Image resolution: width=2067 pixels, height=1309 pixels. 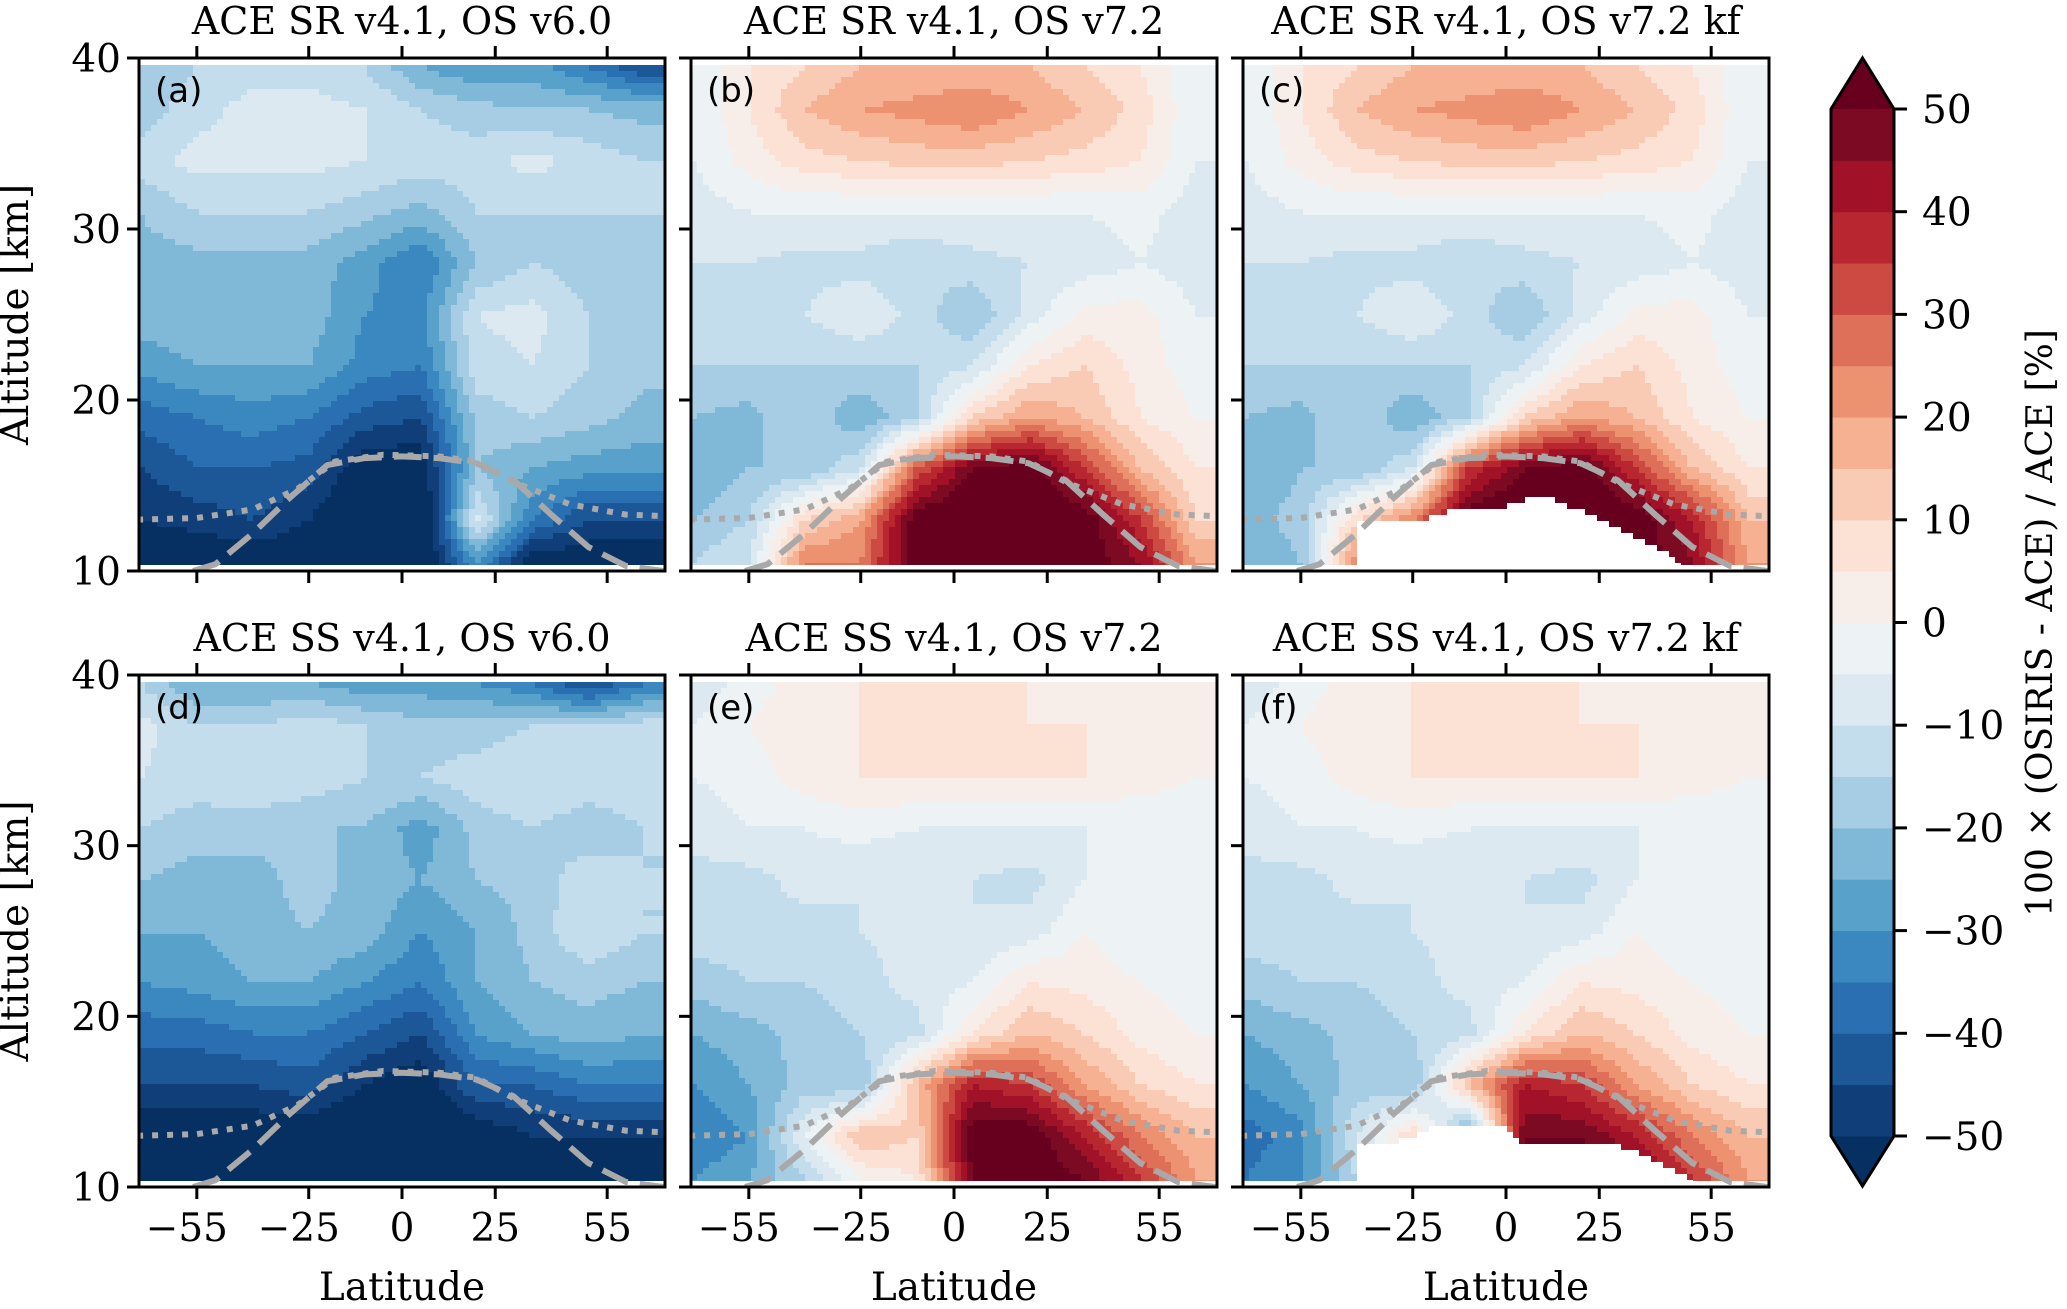 What do you see at coordinates (402, 314) in the screenshot?
I see `contour-field` at bounding box center [402, 314].